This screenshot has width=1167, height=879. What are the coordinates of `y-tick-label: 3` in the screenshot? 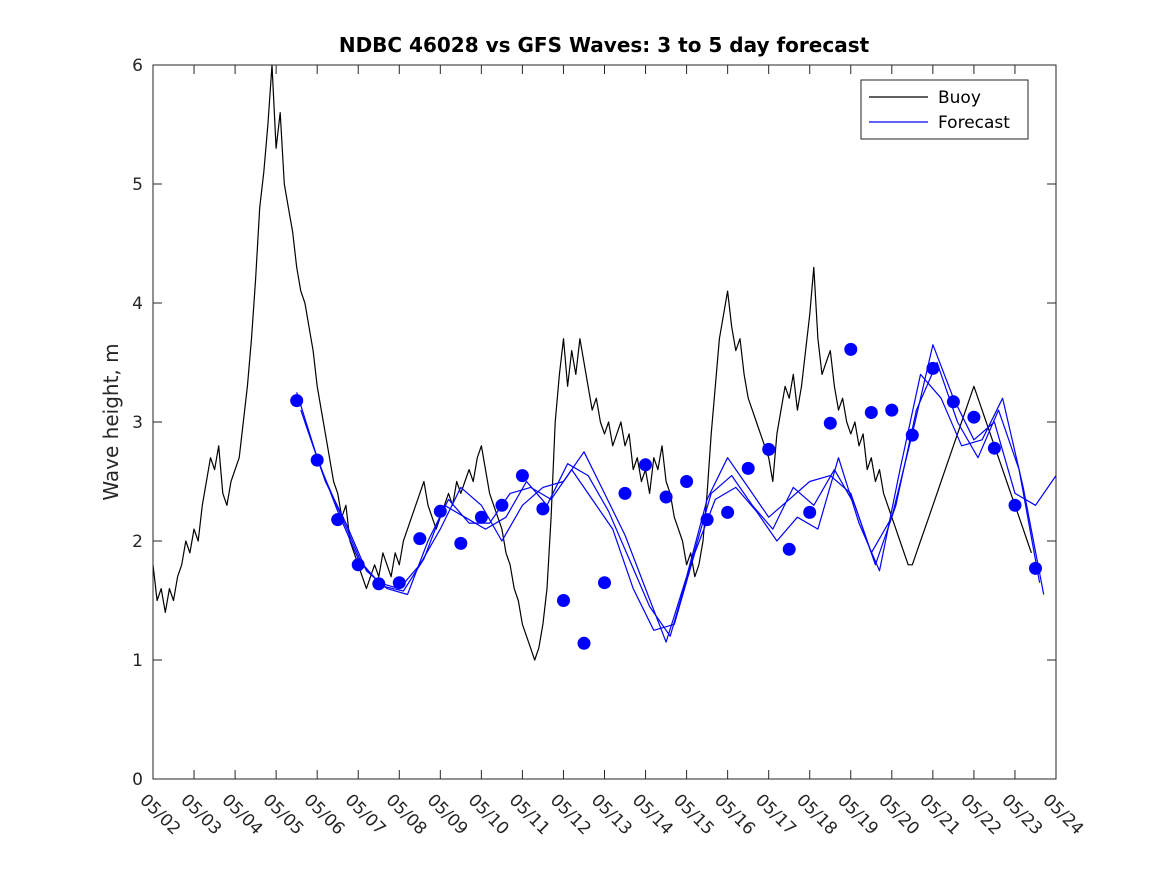 It's located at (137, 423).